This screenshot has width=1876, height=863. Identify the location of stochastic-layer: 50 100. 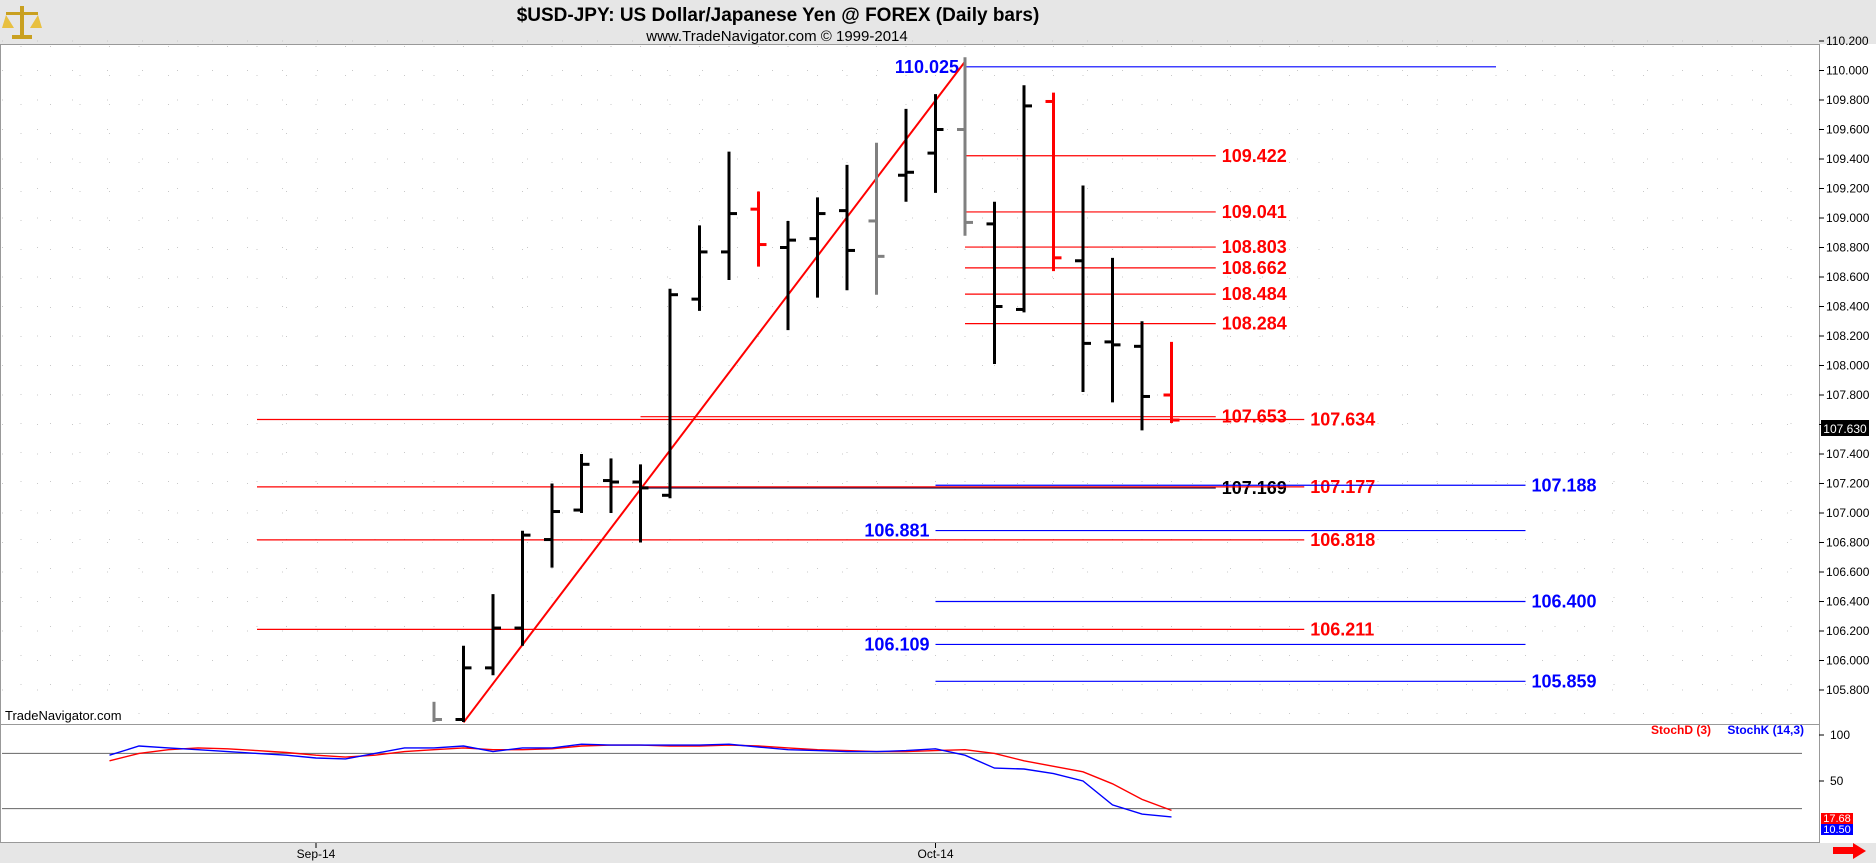
(926, 773).